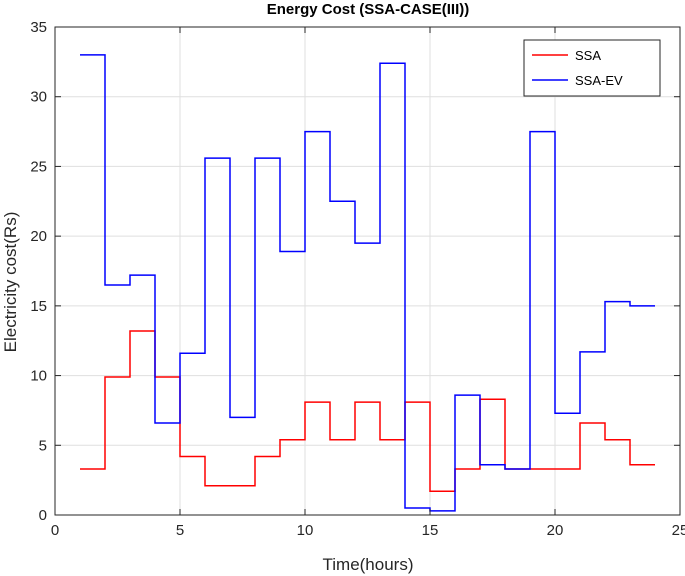  What do you see at coordinates (43, 445) in the screenshot?
I see `y-tick-label: 5` at bounding box center [43, 445].